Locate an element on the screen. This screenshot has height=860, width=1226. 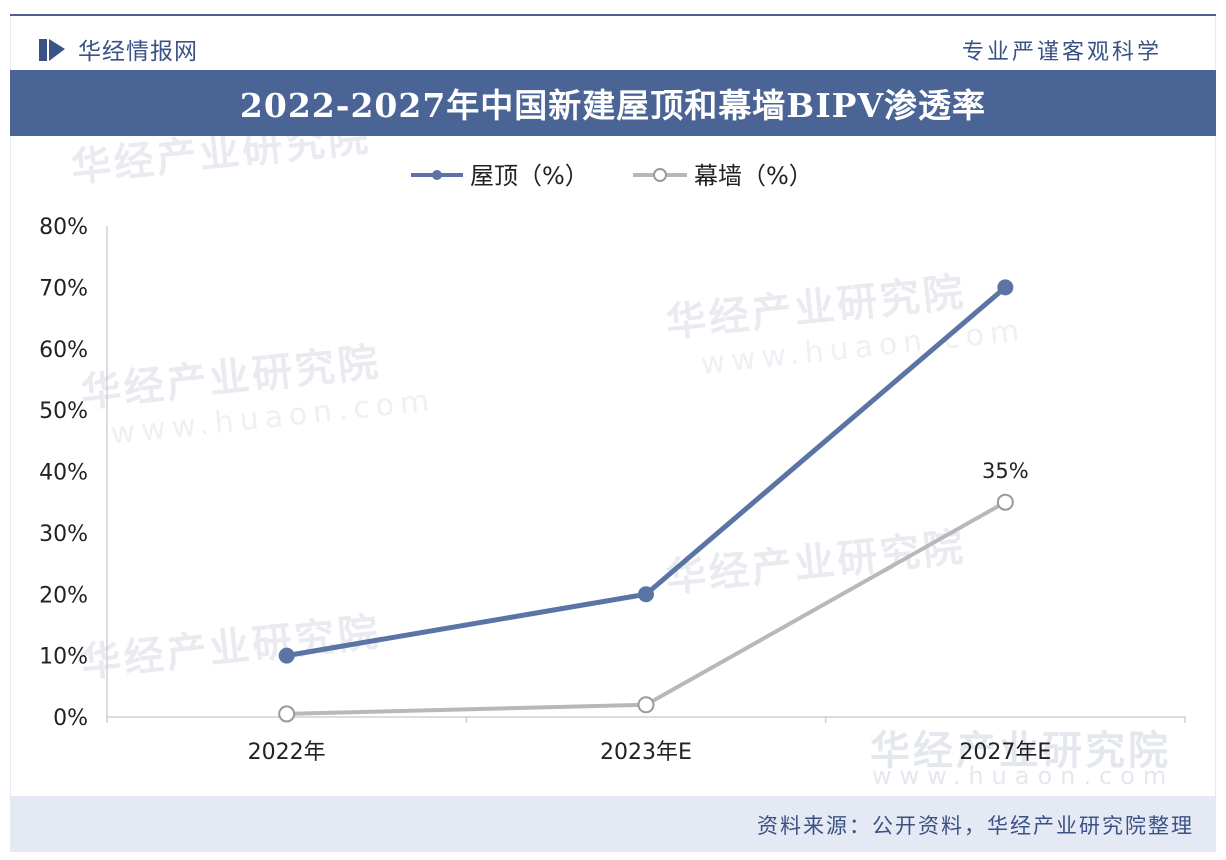
y-tick-label: 20% is located at coordinates (63, 595).